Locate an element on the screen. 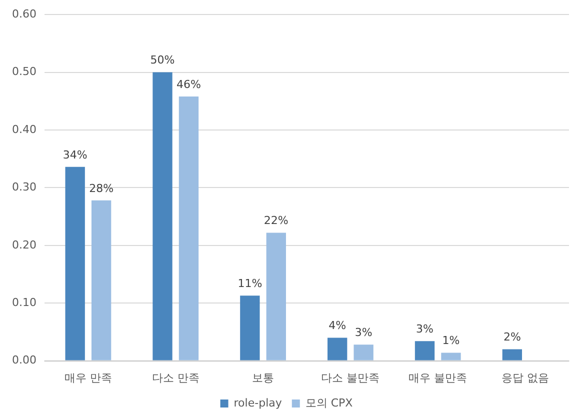 Image resolution: width=577 pixels, height=419 pixels. data-label: 4% is located at coordinates (337, 325).